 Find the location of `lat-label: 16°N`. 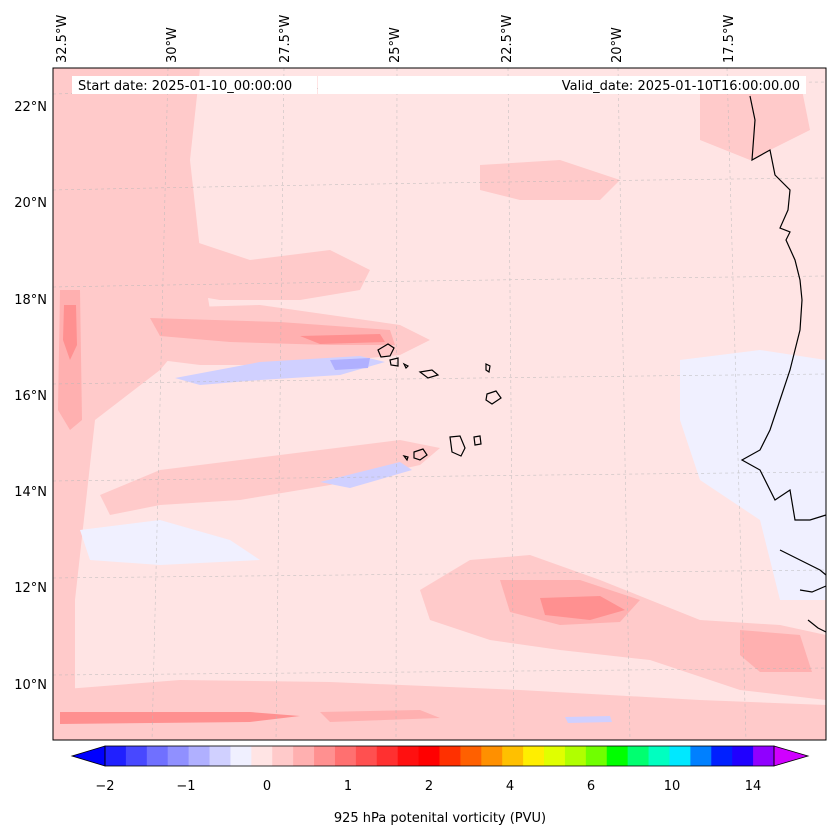

lat-label: 16°N is located at coordinates (30, 396).